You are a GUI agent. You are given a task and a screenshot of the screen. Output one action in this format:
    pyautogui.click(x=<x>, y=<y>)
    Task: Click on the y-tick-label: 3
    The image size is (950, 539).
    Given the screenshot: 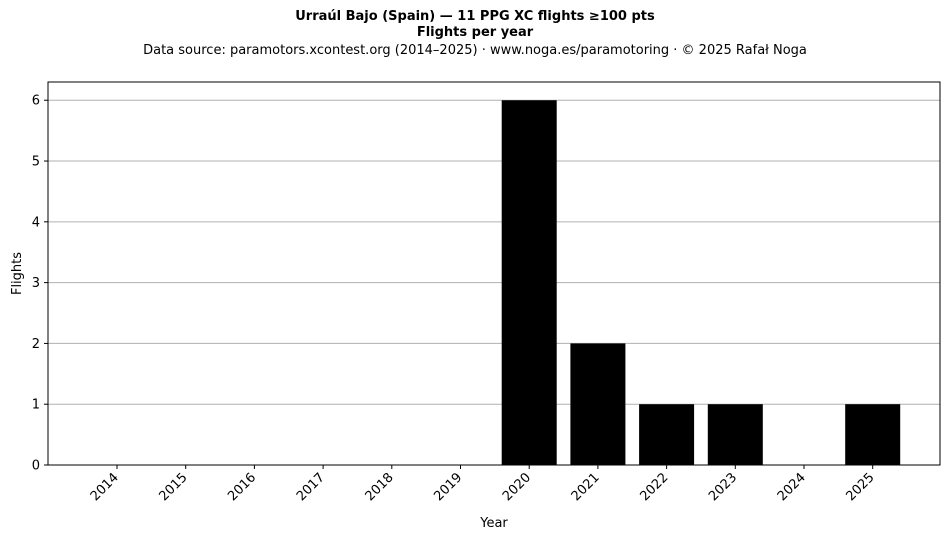 What is the action you would take?
    pyautogui.click(x=36, y=283)
    